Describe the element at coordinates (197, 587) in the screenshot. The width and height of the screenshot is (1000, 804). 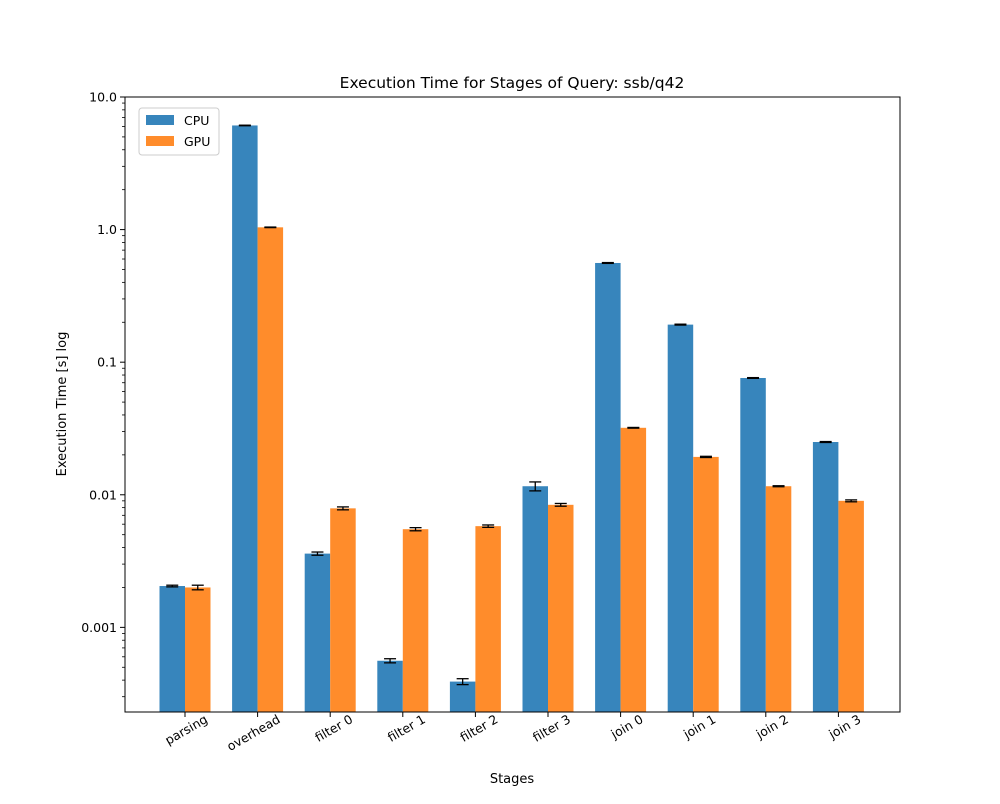
I see `errorbar-gpu-parsing` at that location.